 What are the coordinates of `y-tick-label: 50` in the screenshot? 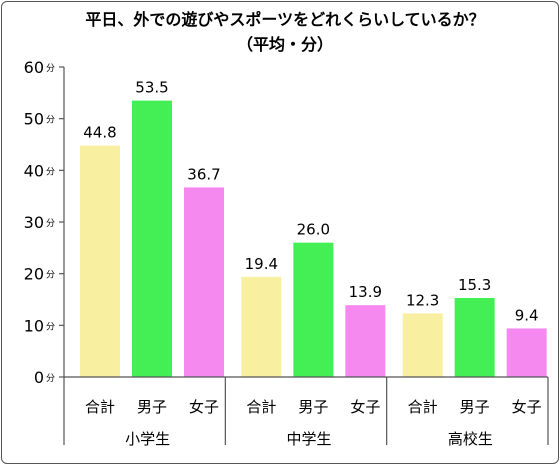 It's located at (34, 119).